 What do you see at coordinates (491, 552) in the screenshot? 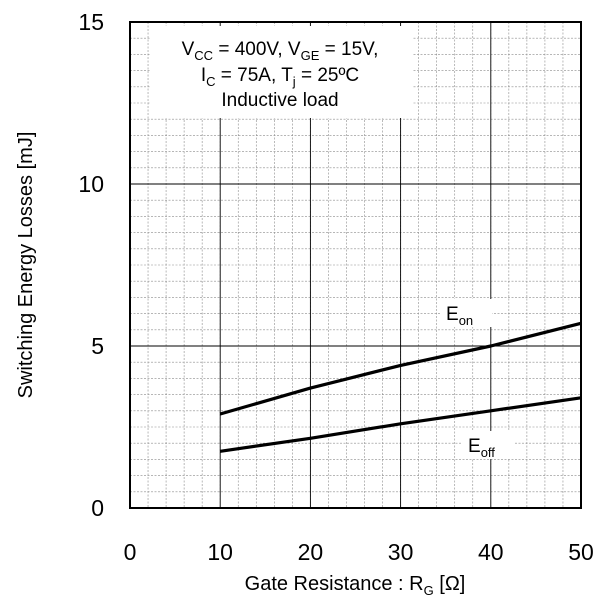
I see `x-tick-label: 40` at bounding box center [491, 552].